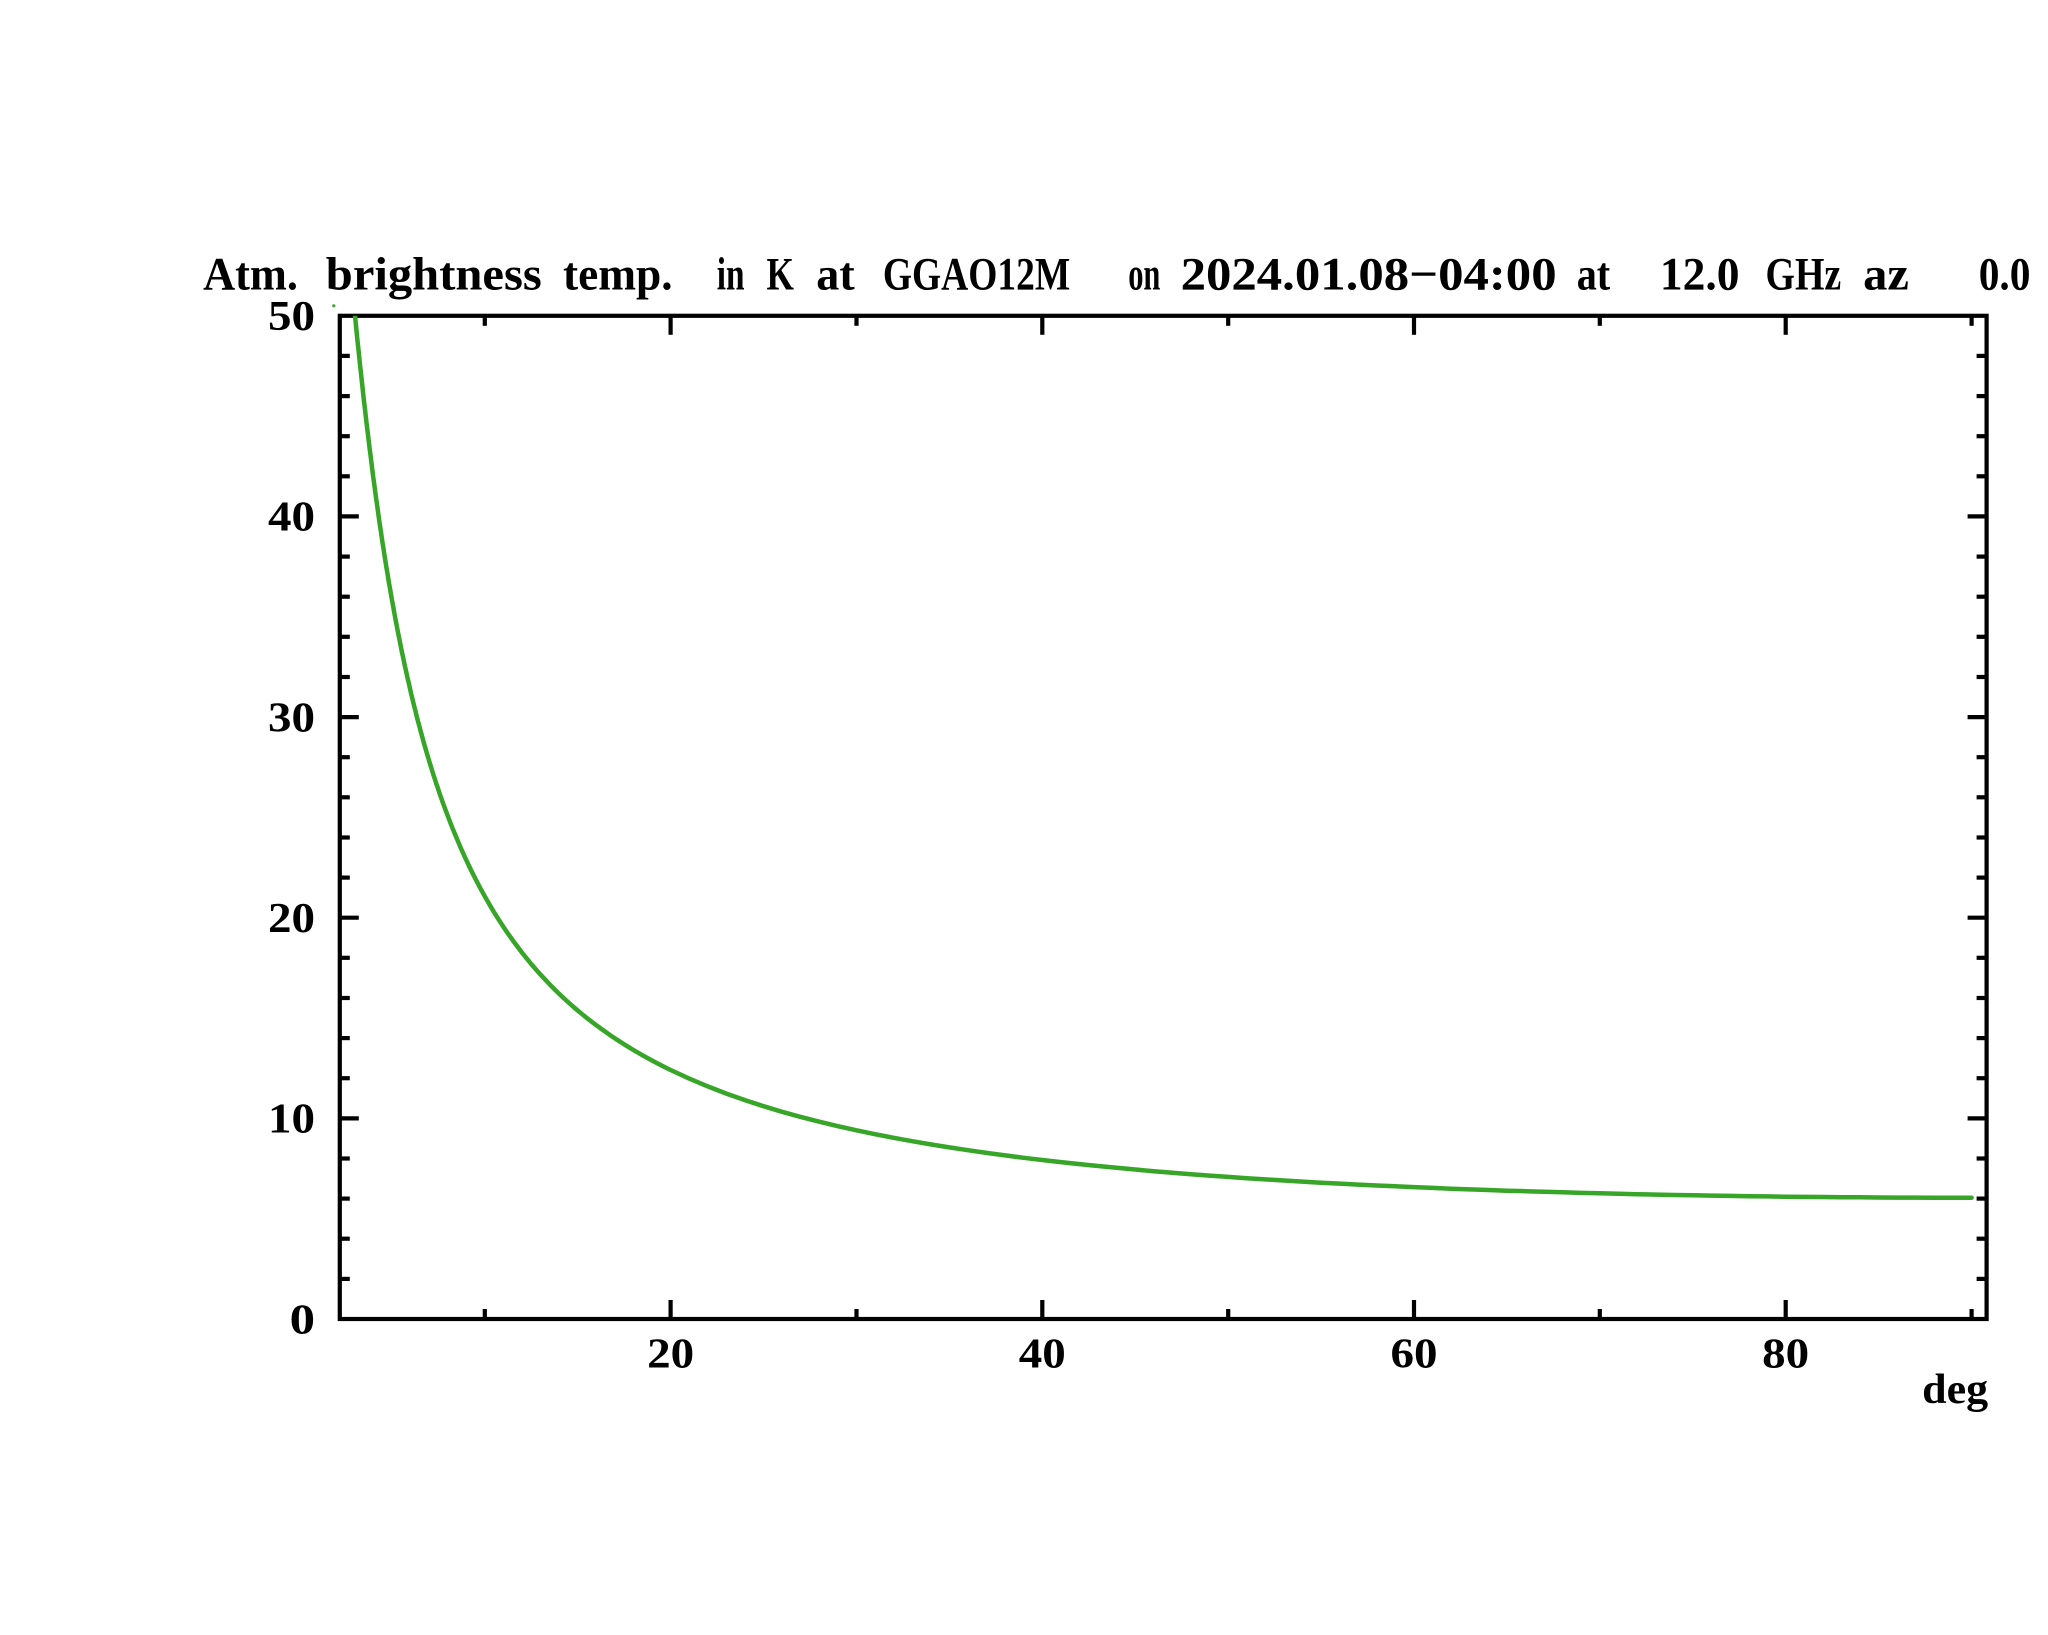 The image size is (2048, 1635). What do you see at coordinates (291, 316) in the screenshot?
I see `svg-text: 50` at bounding box center [291, 316].